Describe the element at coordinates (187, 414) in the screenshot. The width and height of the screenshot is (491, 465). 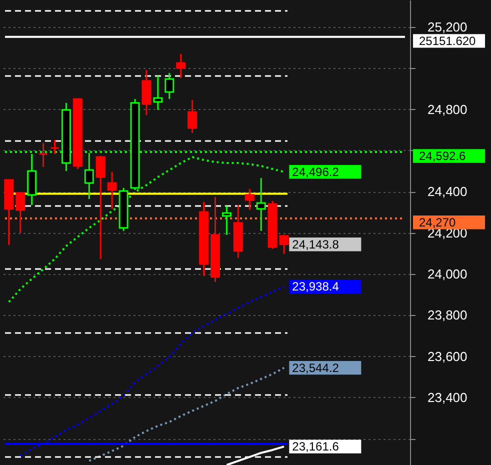
I see `line-series` at that location.